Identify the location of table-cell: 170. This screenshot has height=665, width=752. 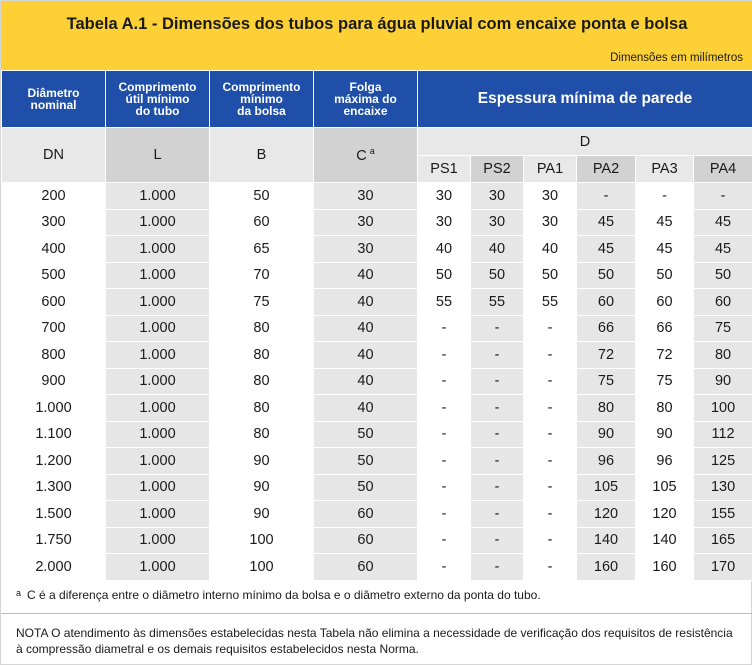
(722, 567).